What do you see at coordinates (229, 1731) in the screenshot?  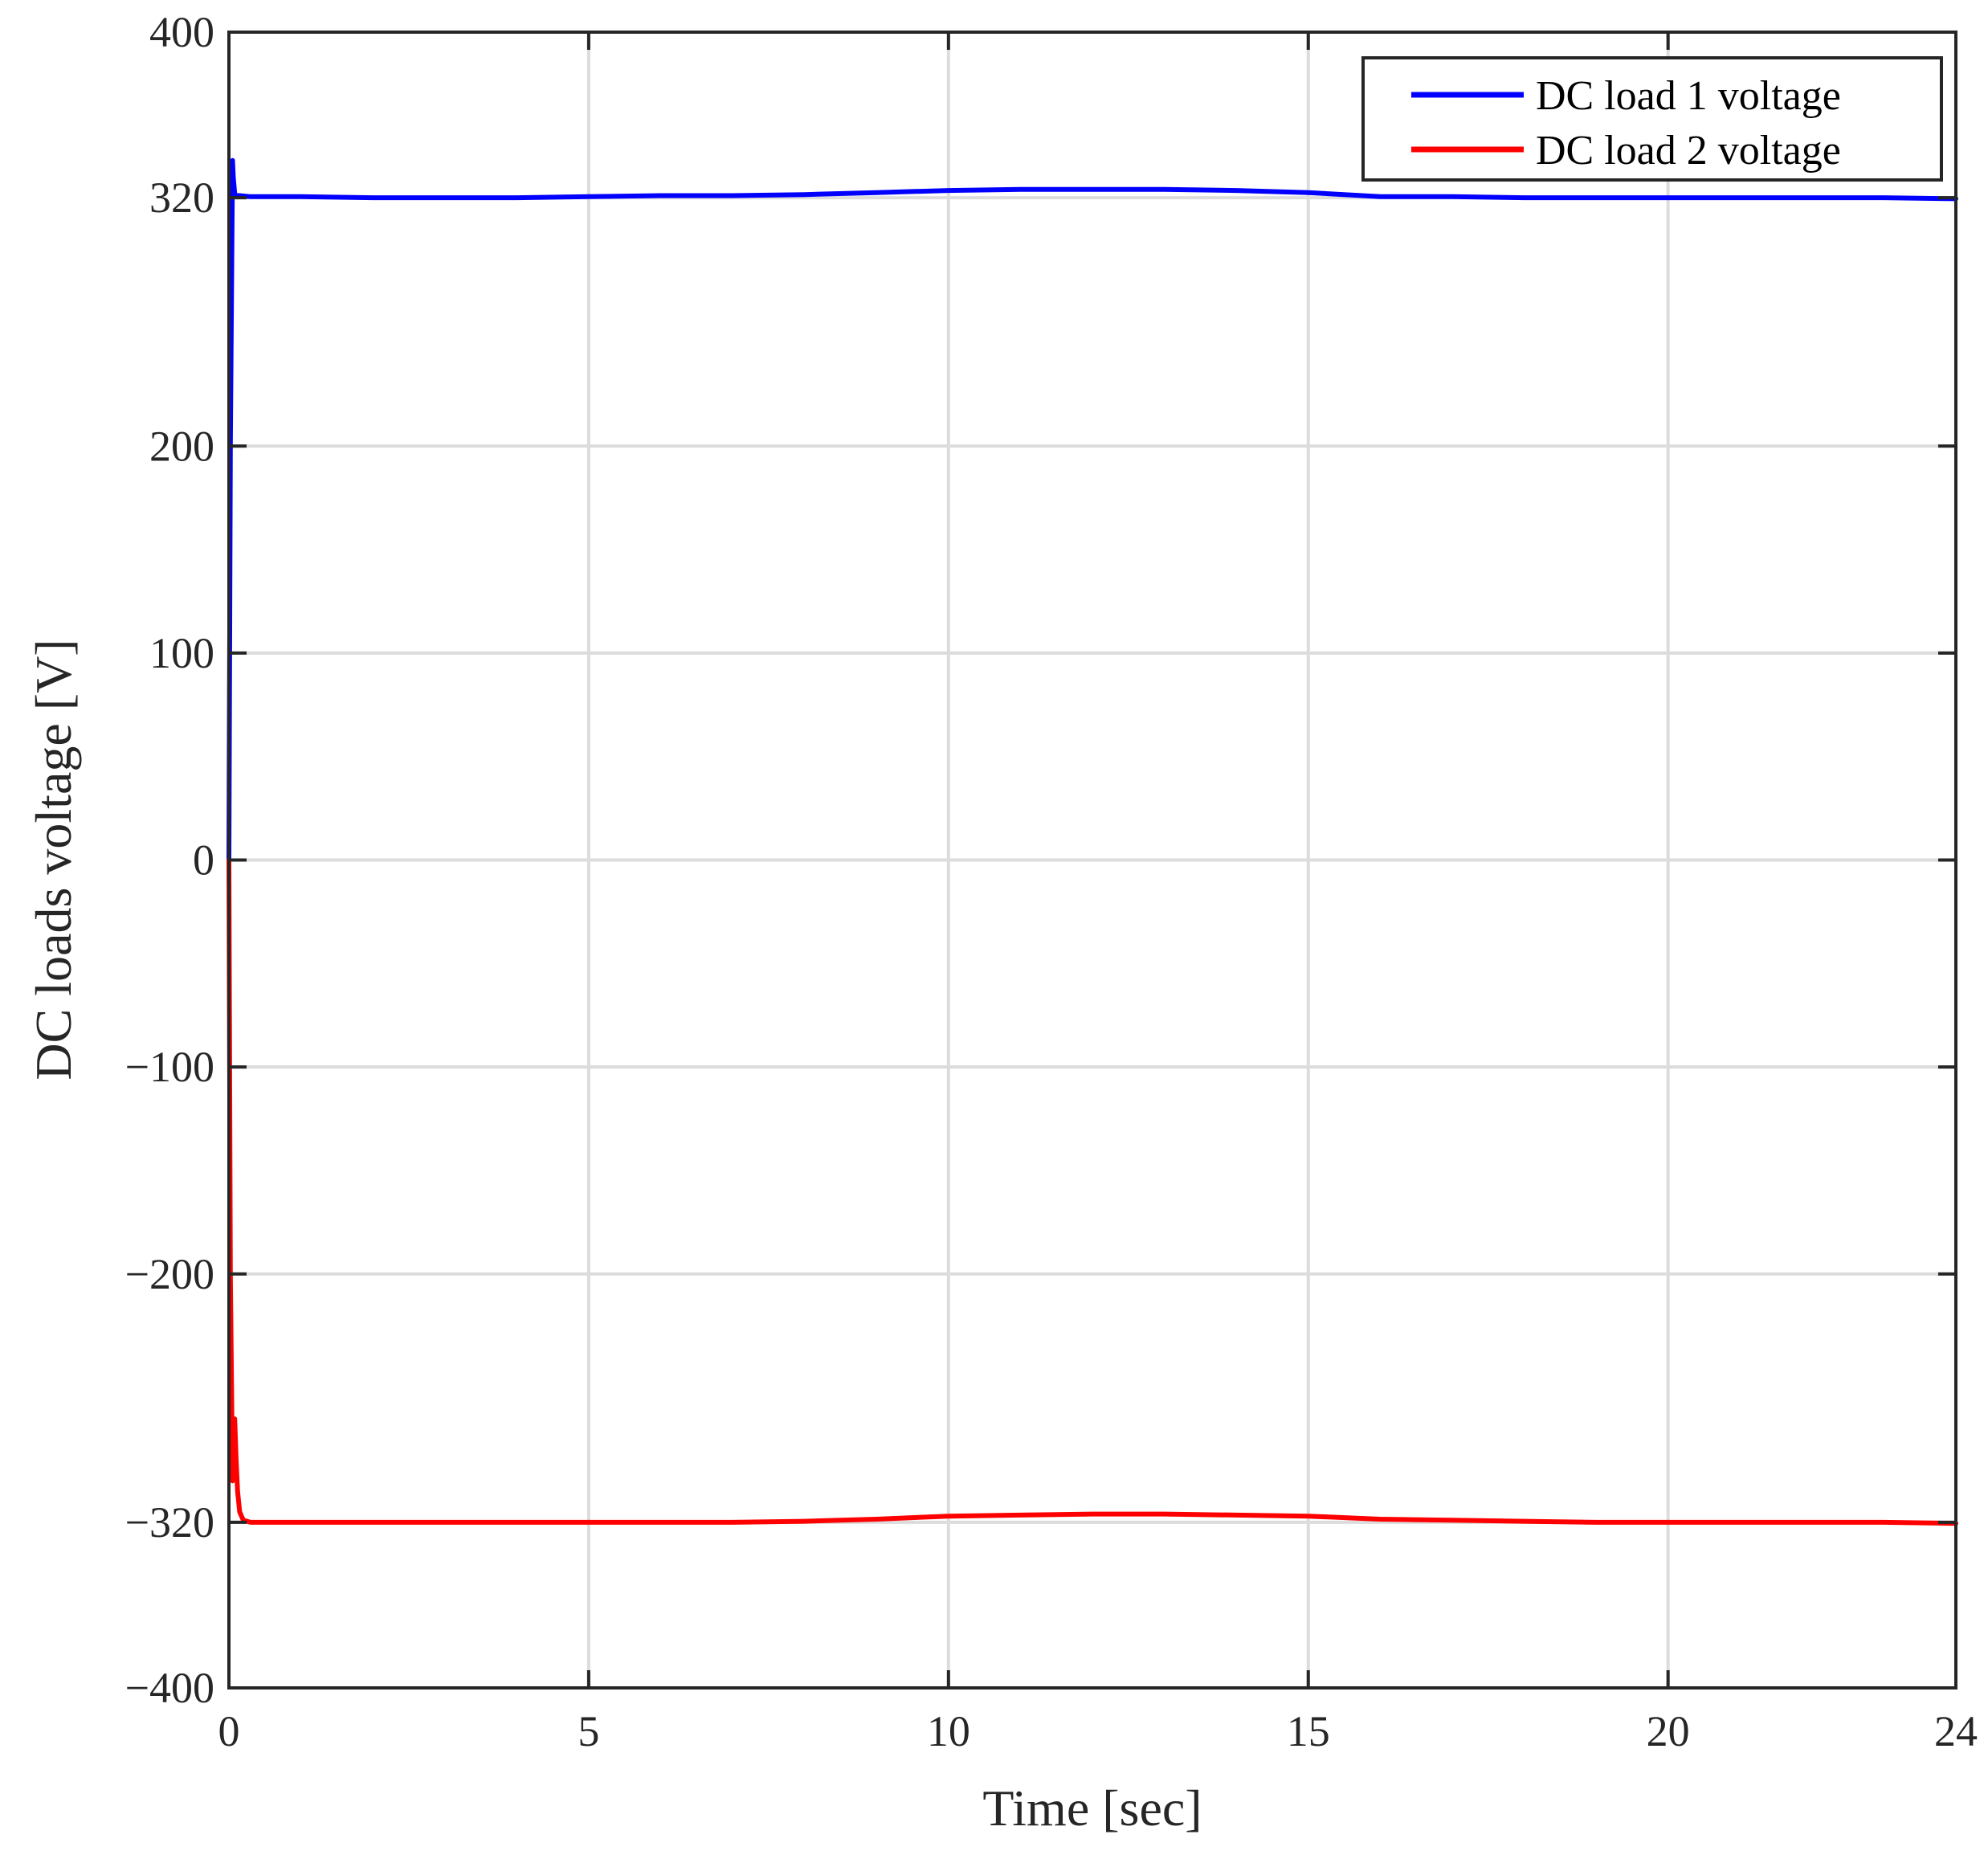 I see `x-tick-label: 0` at bounding box center [229, 1731].